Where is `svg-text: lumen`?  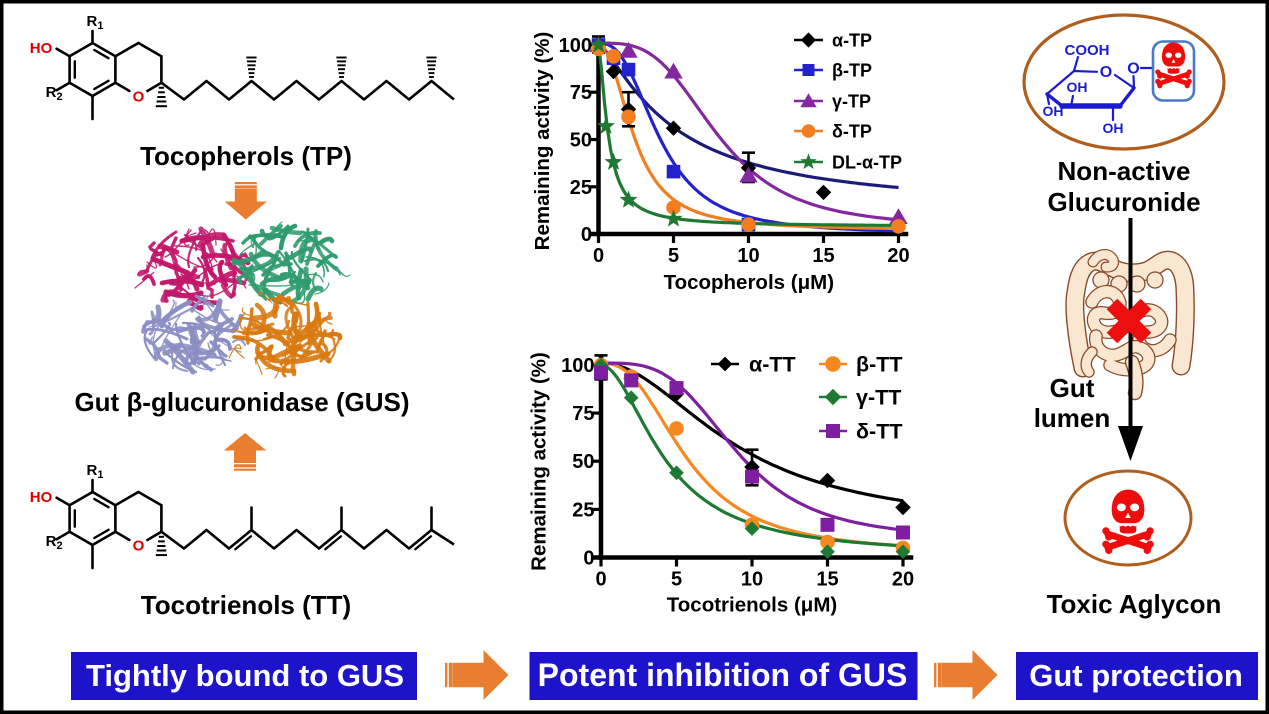
svg-text: lumen is located at coordinates (1072, 418).